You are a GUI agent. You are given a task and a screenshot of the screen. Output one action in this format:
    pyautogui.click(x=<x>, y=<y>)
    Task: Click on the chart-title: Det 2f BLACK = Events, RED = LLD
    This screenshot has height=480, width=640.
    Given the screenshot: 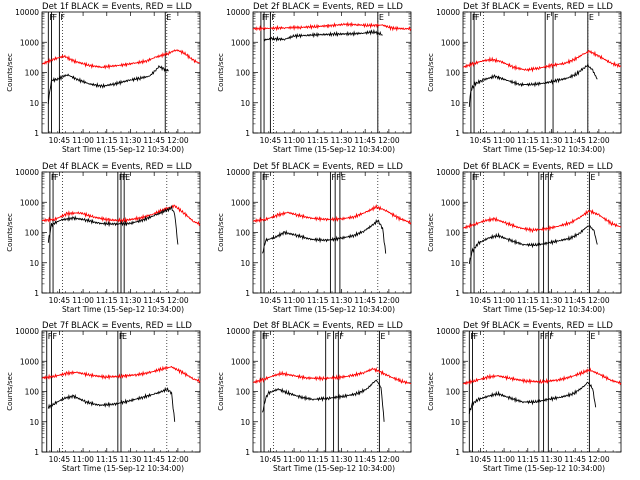 What is the action you would take?
    pyautogui.click(x=328, y=7)
    